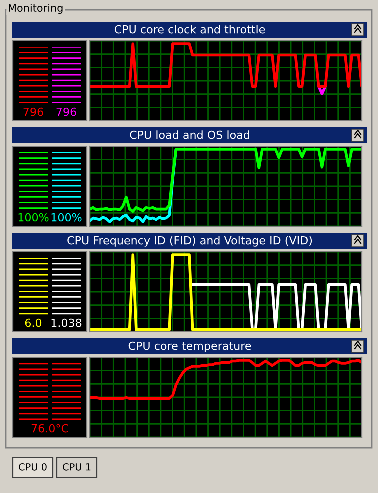 This screenshot has height=493, width=378. Describe the element at coordinates (190, 241) in the screenshot. I see `chart-title: CPU Frequency ID (FID) and Voltage ID (VID)` at that location.